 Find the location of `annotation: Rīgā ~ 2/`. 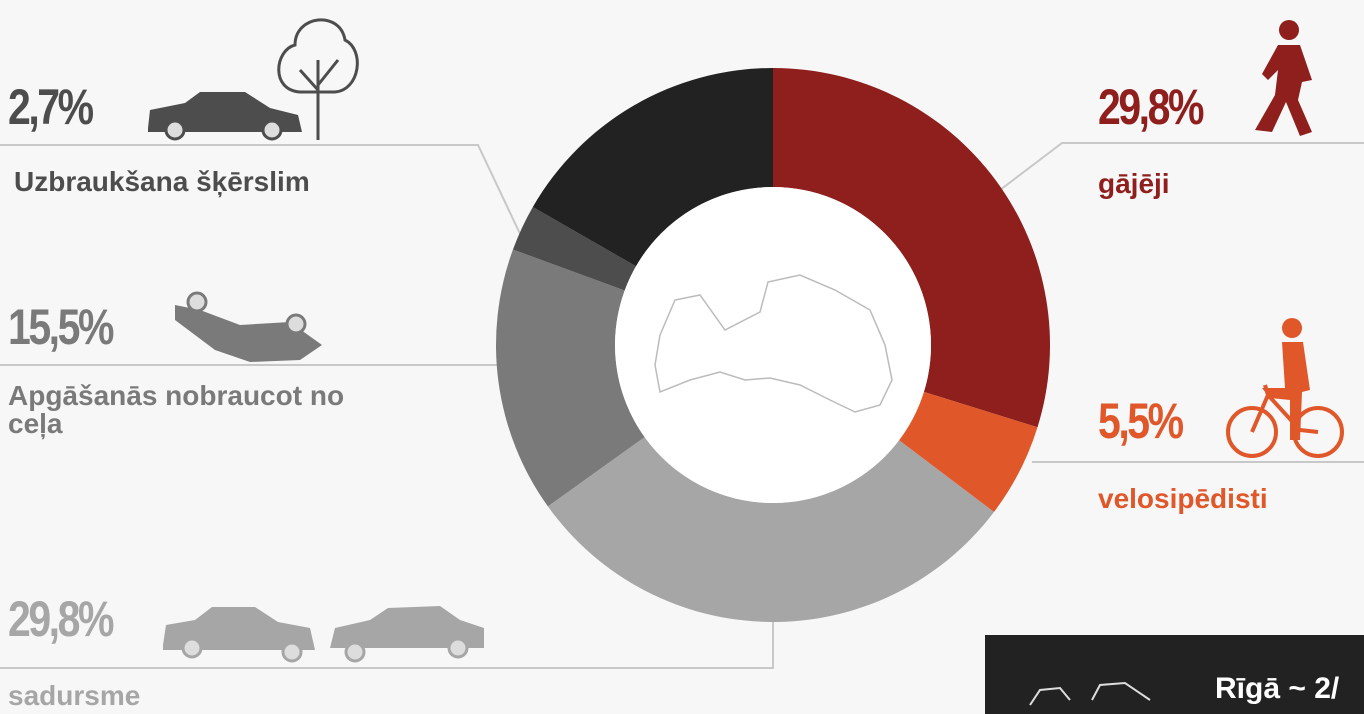

annotation: Rīgā ~ 2/ is located at coordinates (1277, 688).